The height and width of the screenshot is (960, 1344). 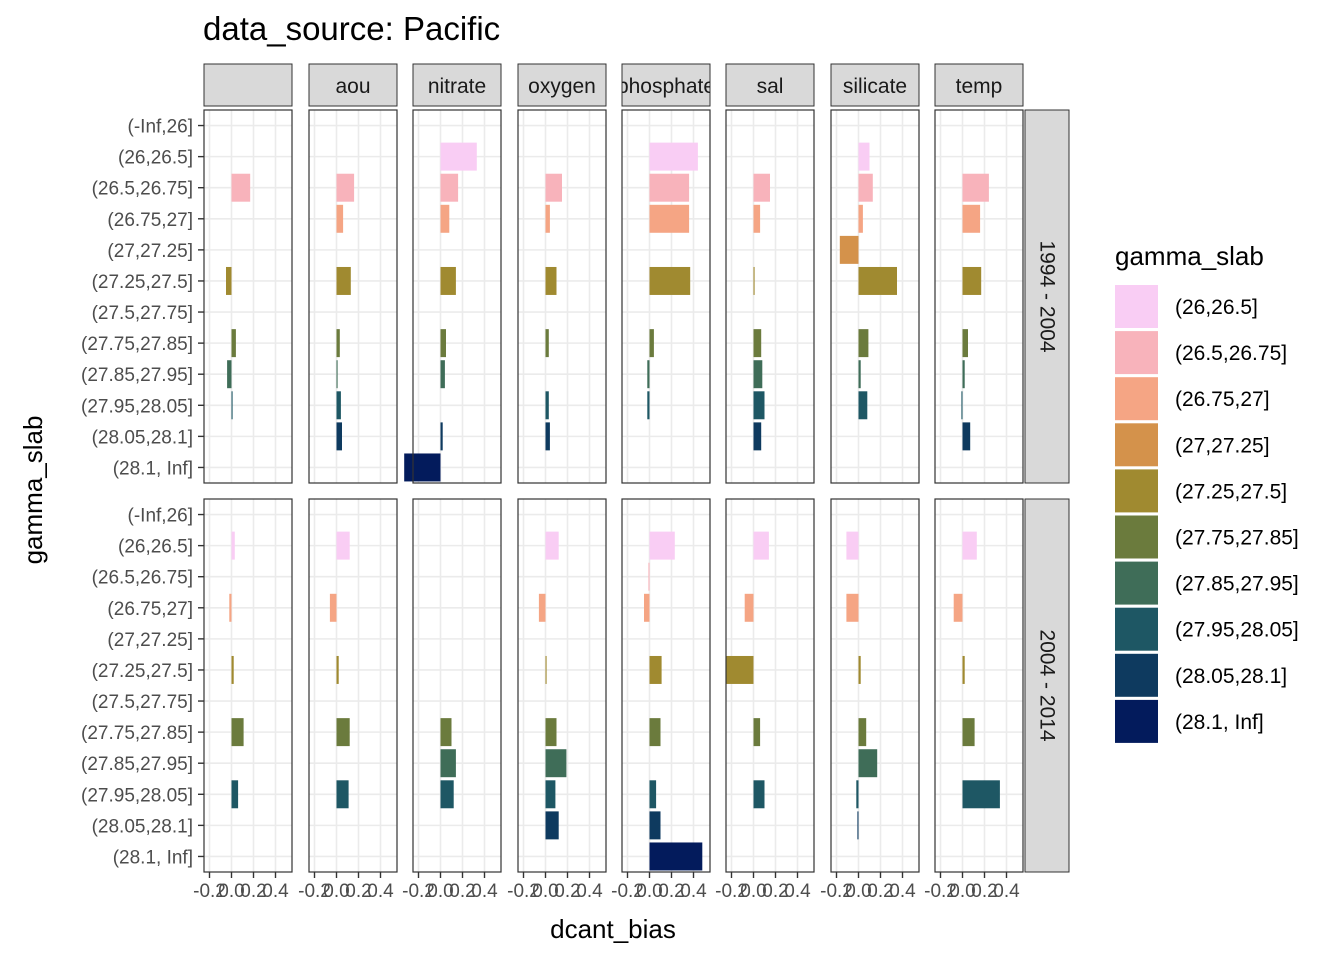 I want to click on panel-1994-2004-temp, so click(x=979, y=296).